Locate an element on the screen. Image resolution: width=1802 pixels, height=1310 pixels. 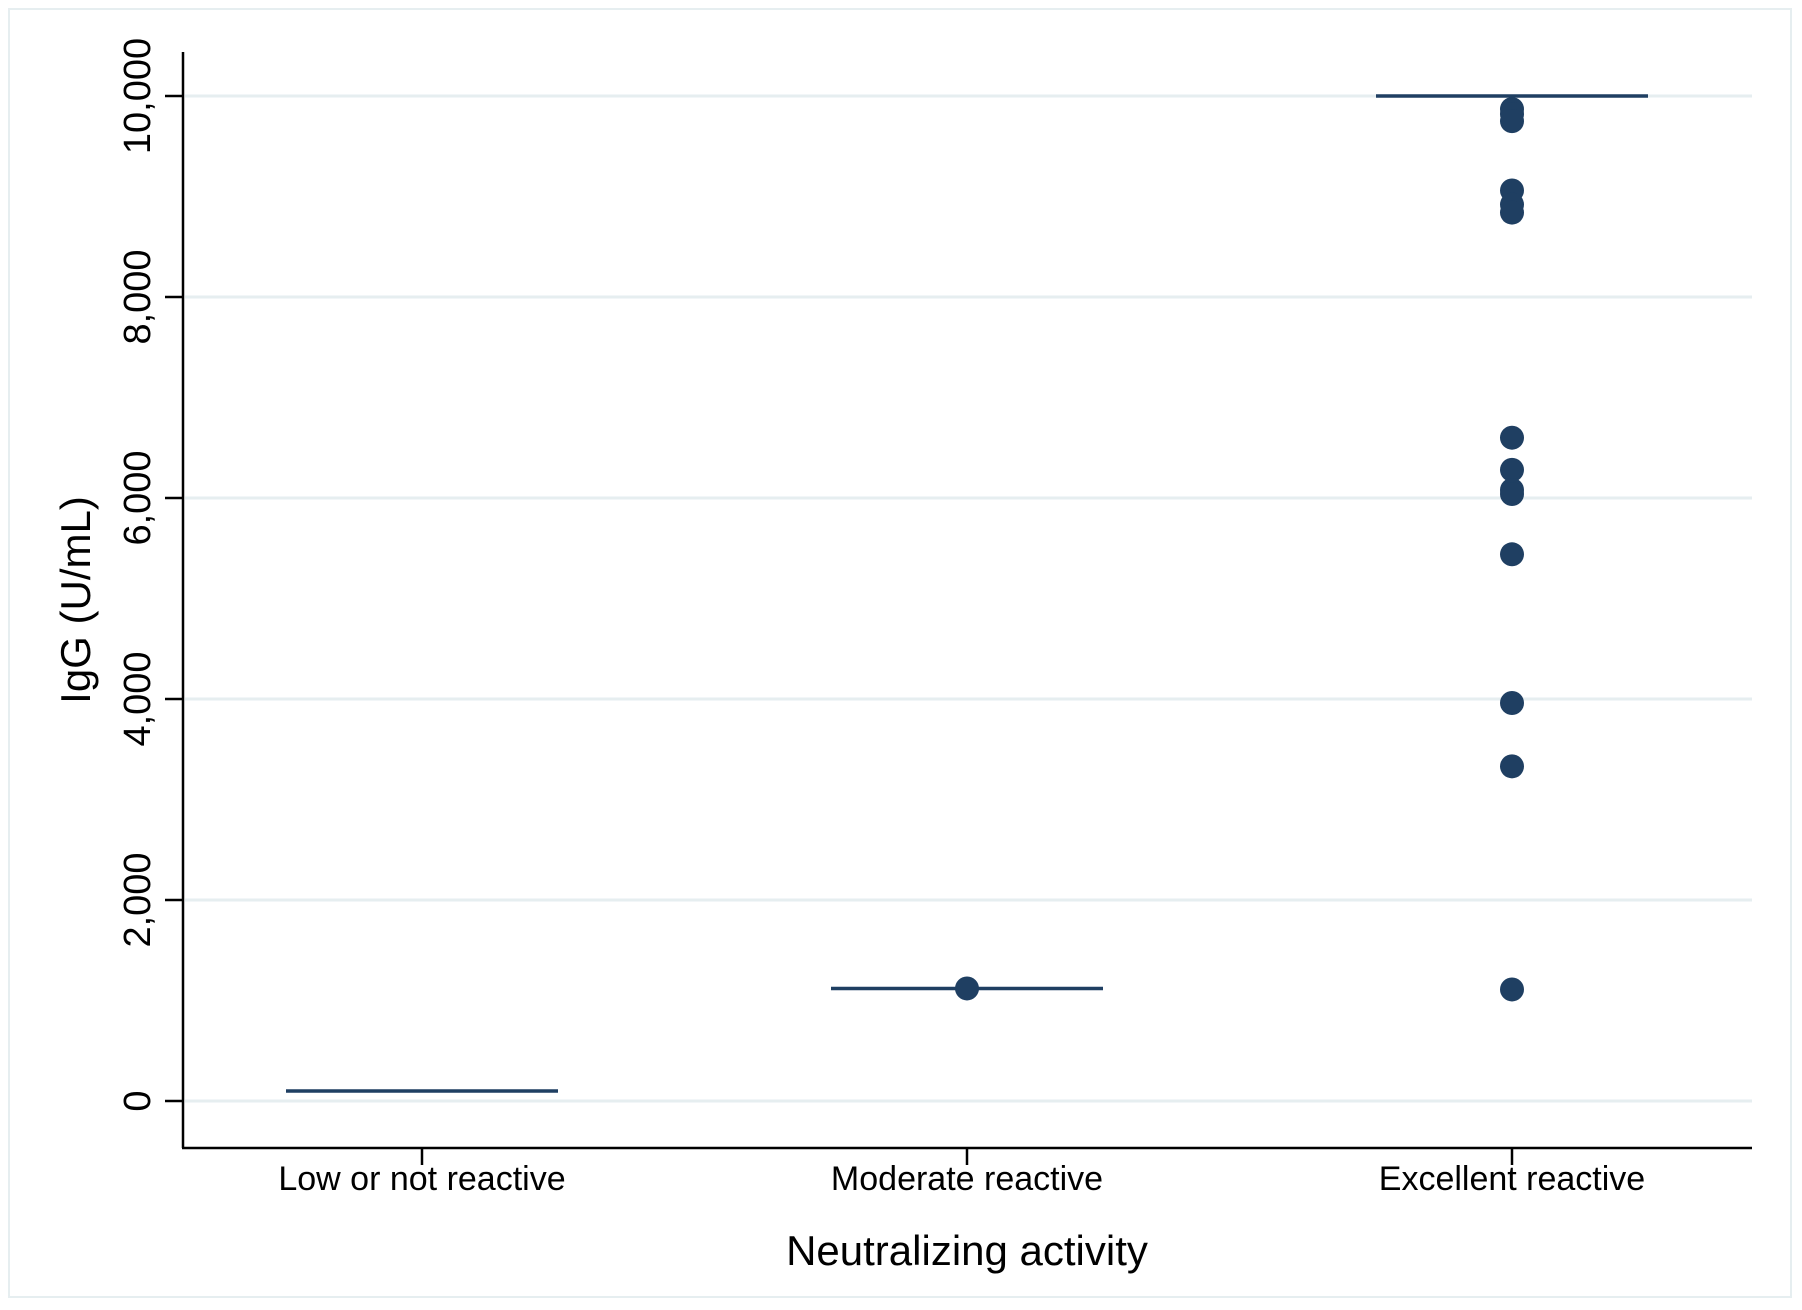
x-tick-label: Moderate reactive is located at coordinates (967, 1179).